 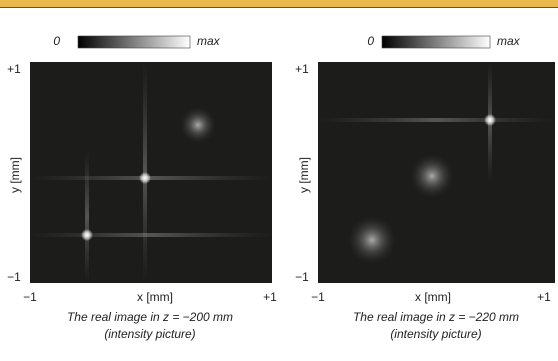 I want to click on caption: The real image in z = −220 mm, so click(x=436, y=317).